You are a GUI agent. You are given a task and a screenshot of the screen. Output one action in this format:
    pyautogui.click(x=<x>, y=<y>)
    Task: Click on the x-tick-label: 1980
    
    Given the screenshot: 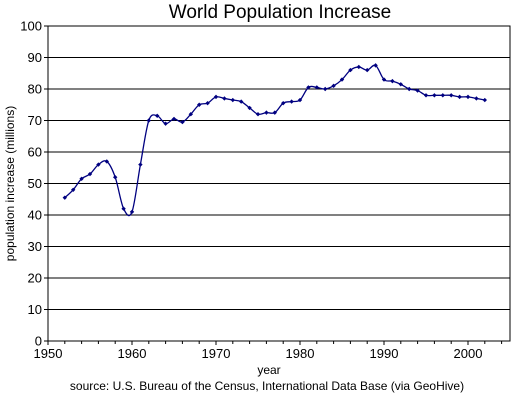 What is the action you would take?
    pyautogui.click(x=300, y=353)
    